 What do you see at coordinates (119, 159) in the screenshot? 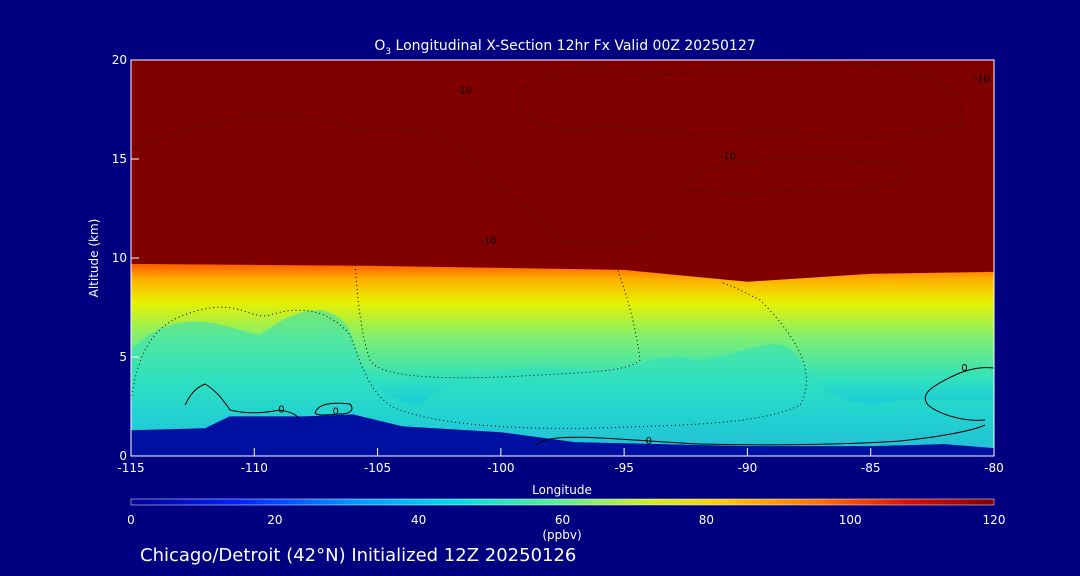
I see `y-tick-label: 15` at bounding box center [119, 159].